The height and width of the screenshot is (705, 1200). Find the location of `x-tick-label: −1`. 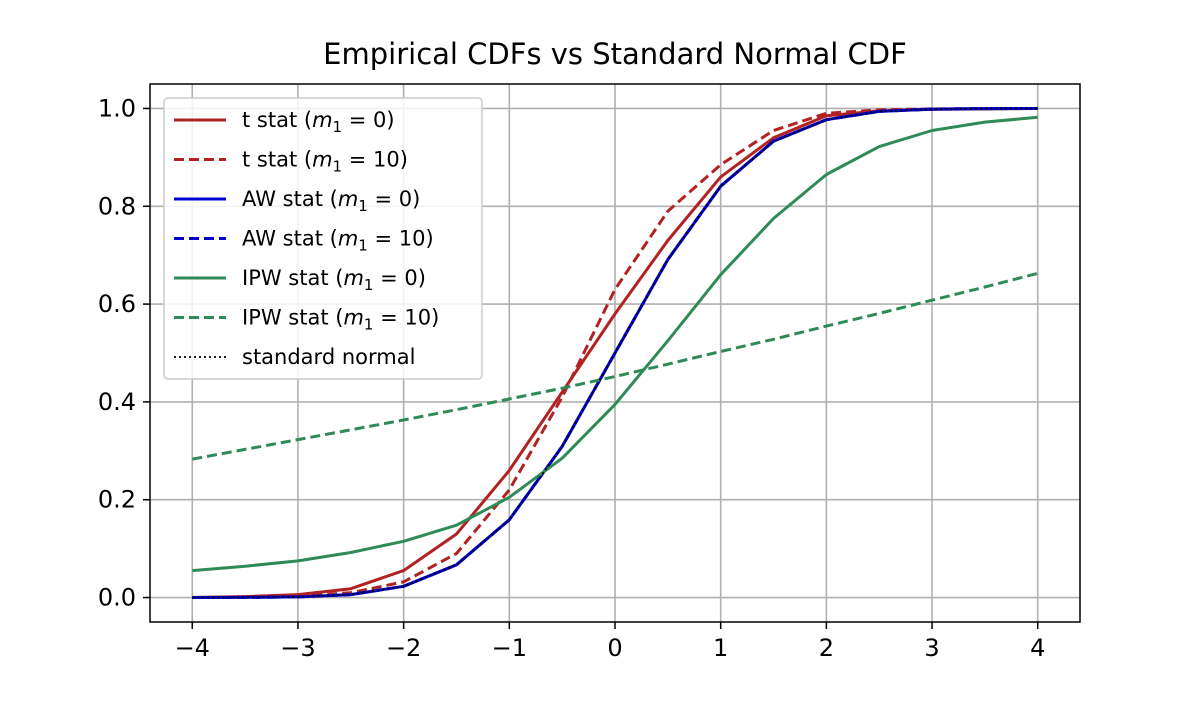

x-tick-label: −1 is located at coordinates (509, 648).